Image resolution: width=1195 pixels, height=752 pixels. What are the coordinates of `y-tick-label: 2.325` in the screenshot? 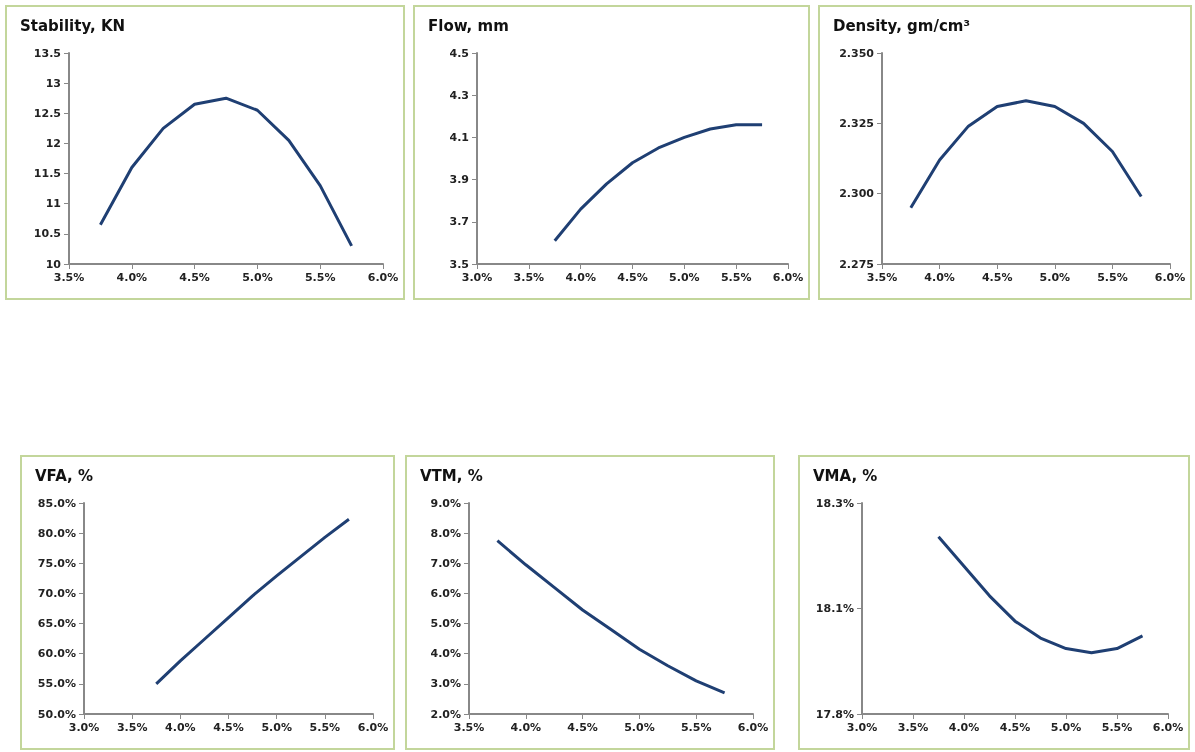 It's located at (856, 123).